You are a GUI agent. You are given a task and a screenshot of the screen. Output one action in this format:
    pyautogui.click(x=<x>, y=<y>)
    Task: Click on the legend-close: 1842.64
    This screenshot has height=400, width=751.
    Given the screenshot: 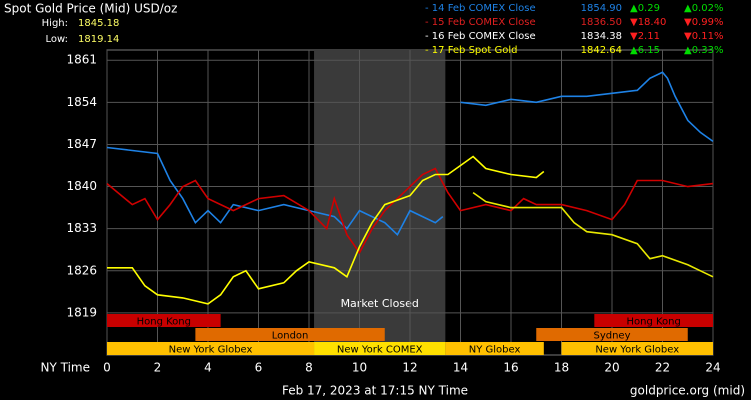 What is the action you would take?
    pyautogui.click(x=601, y=50)
    